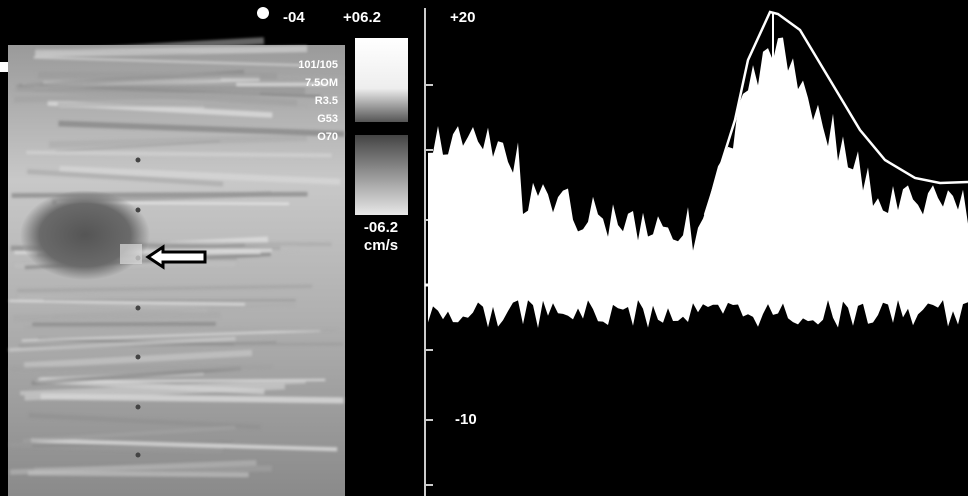 The width and height of the screenshot is (968, 496). I want to click on edge-marker, so click(4, 67).